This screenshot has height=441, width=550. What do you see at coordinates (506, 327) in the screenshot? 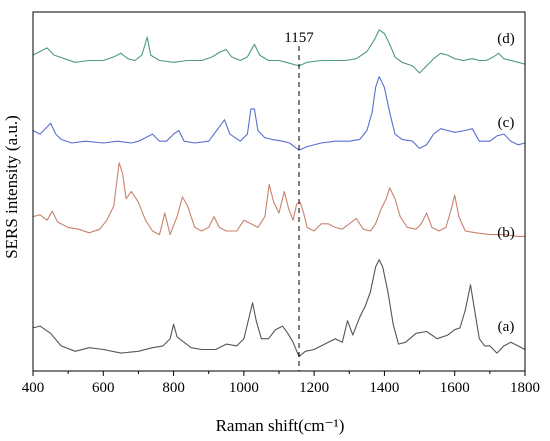
I see `series-label-0: (a)` at bounding box center [506, 327].